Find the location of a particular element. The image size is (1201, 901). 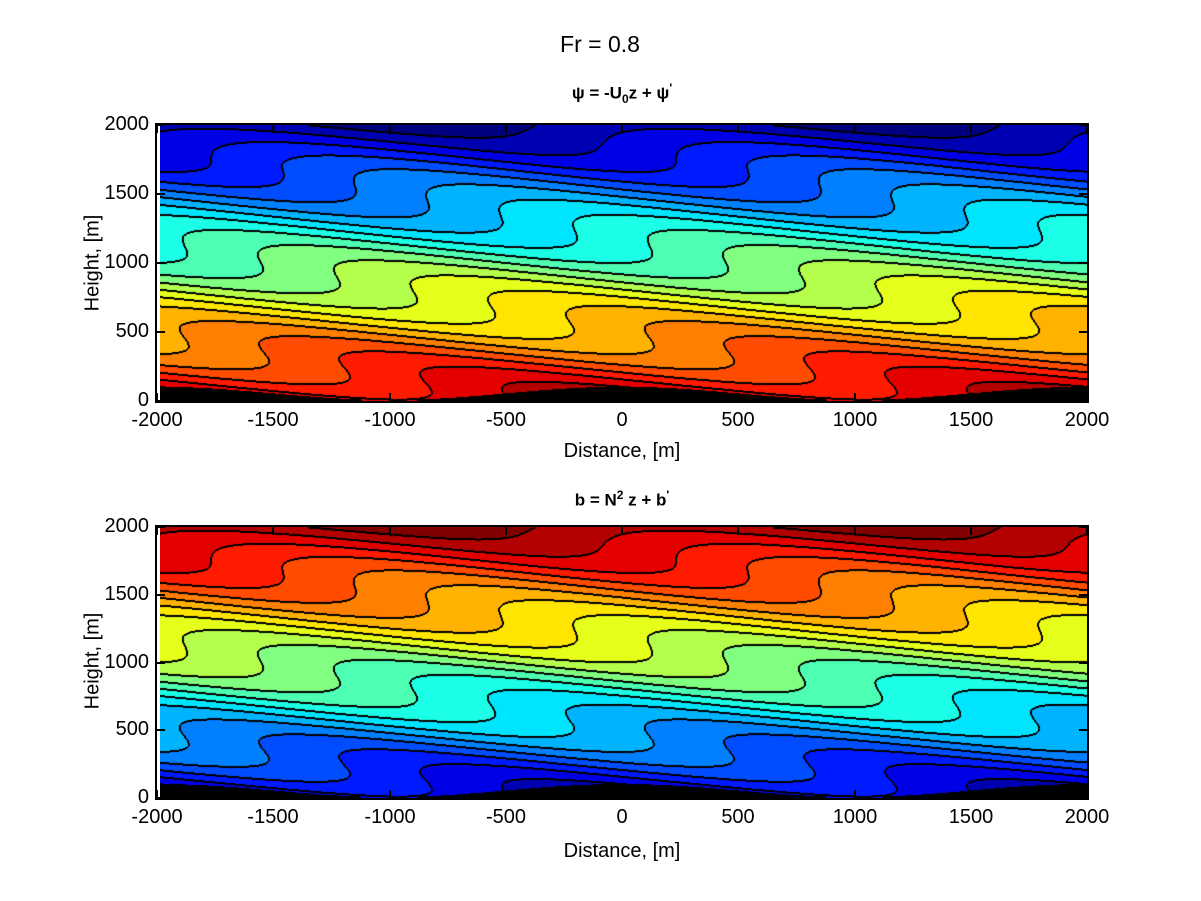

psi-title-text2: z + ψ is located at coordinates (649, 93).